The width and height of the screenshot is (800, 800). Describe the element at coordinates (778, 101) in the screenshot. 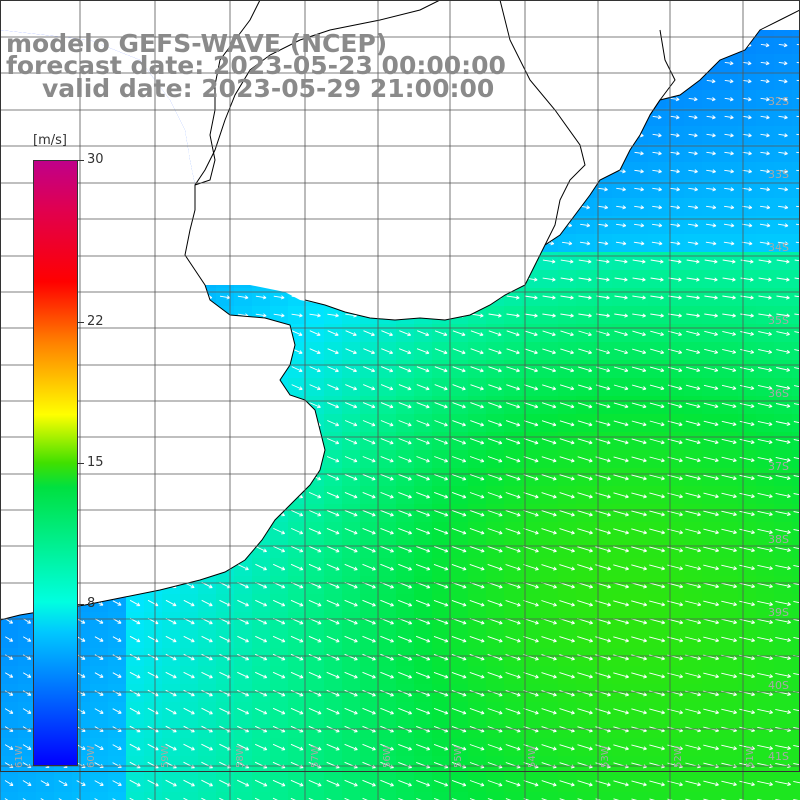

I see `latitude-label: 32S` at that location.